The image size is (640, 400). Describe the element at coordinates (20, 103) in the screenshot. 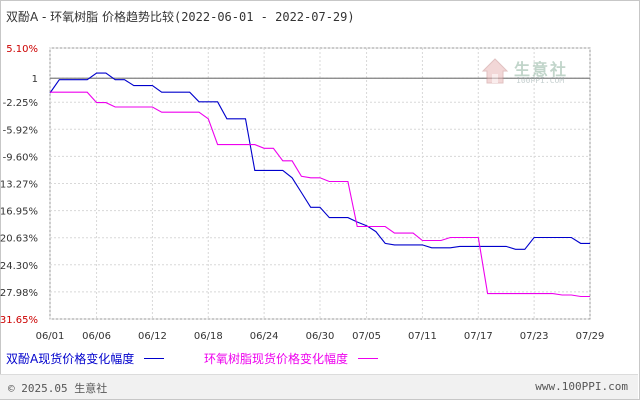

I see `y-tick-label: -2.25%` at that location.